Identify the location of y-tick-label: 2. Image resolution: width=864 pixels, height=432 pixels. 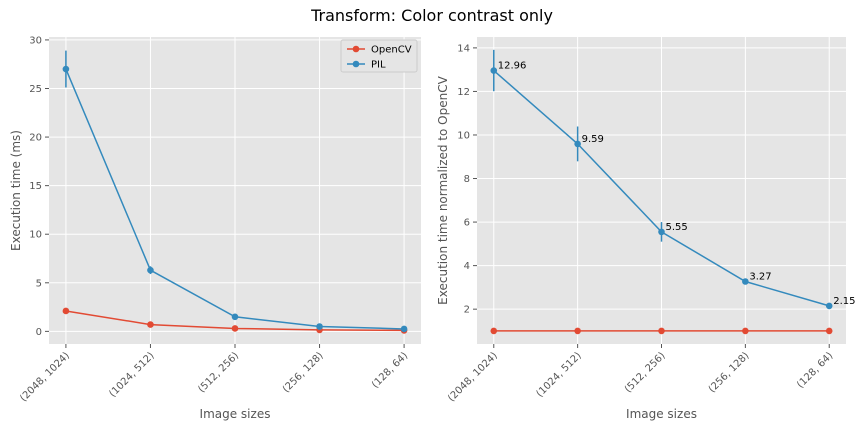
(467, 310).